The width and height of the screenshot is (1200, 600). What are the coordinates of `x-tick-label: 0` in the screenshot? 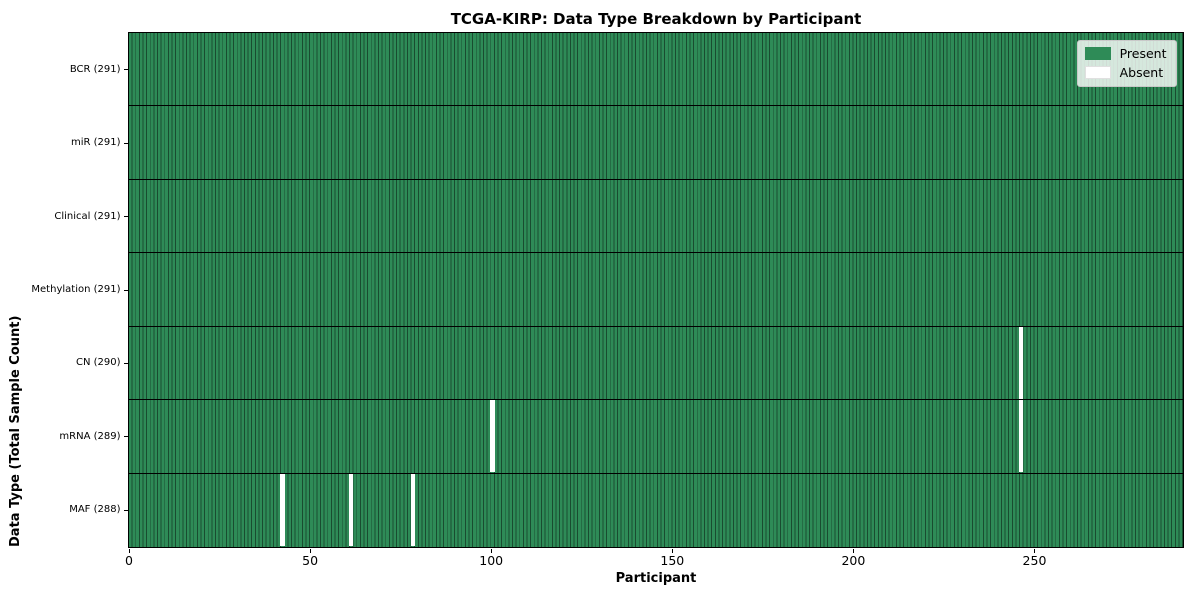 It's located at (129, 560).